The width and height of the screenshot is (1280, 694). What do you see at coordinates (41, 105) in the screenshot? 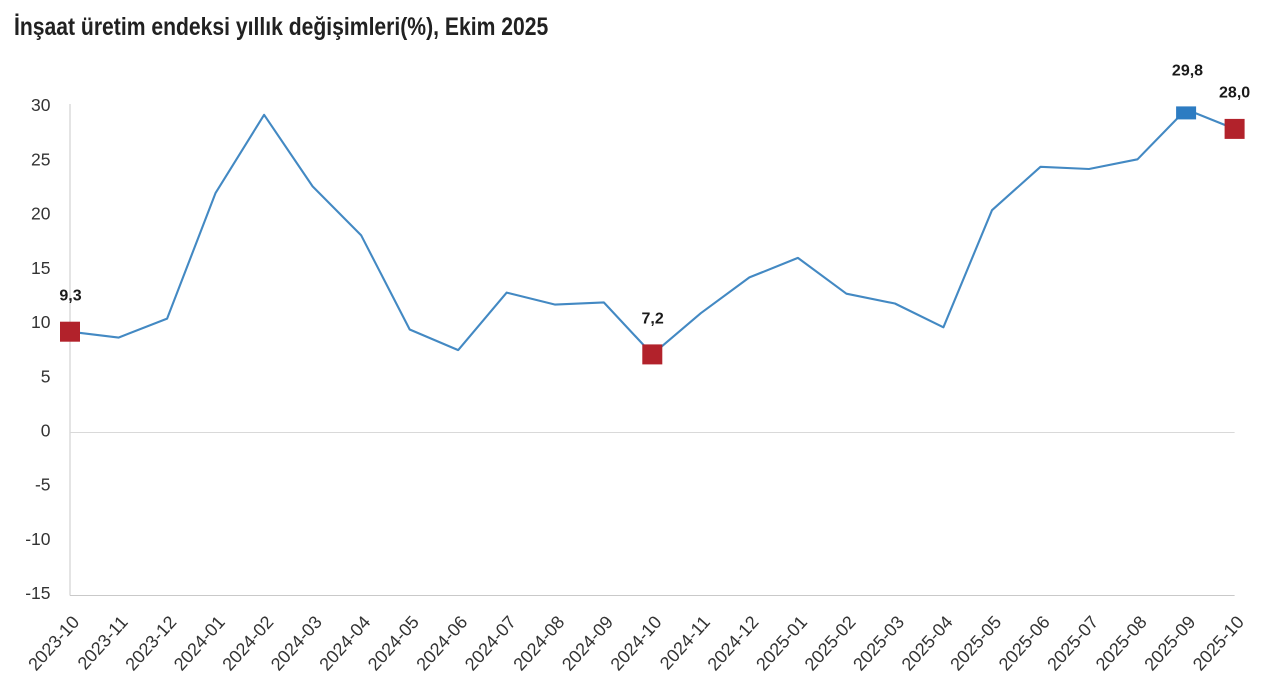
I see `svg-text: 30` at bounding box center [41, 105].